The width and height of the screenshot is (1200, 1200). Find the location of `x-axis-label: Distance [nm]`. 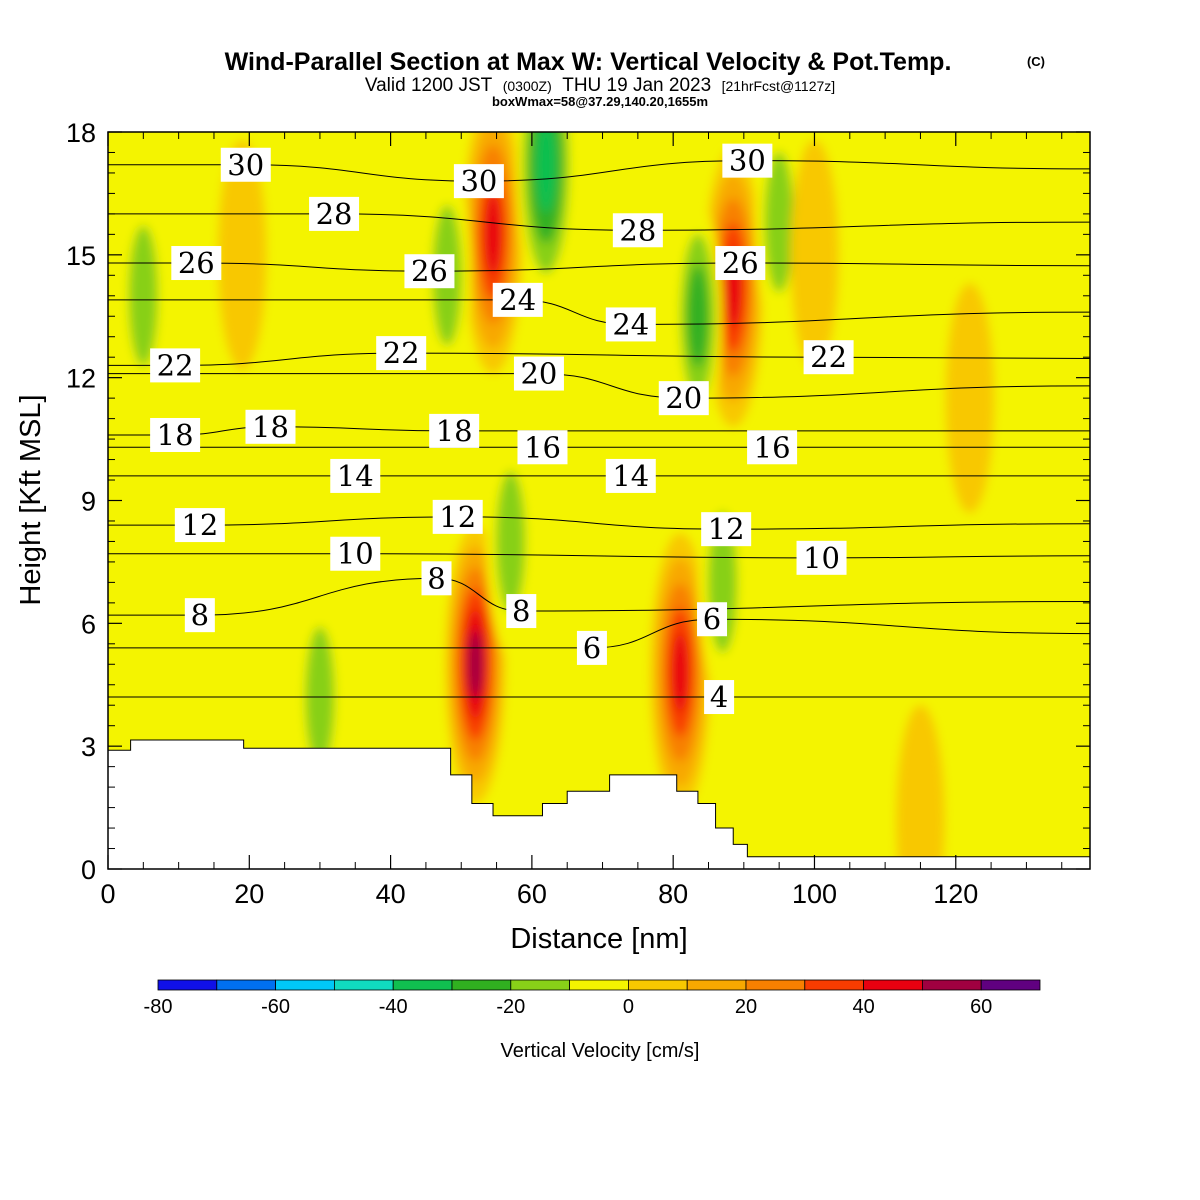

x-axis-label: Distance [nm] is located at coordinates (598, 939).